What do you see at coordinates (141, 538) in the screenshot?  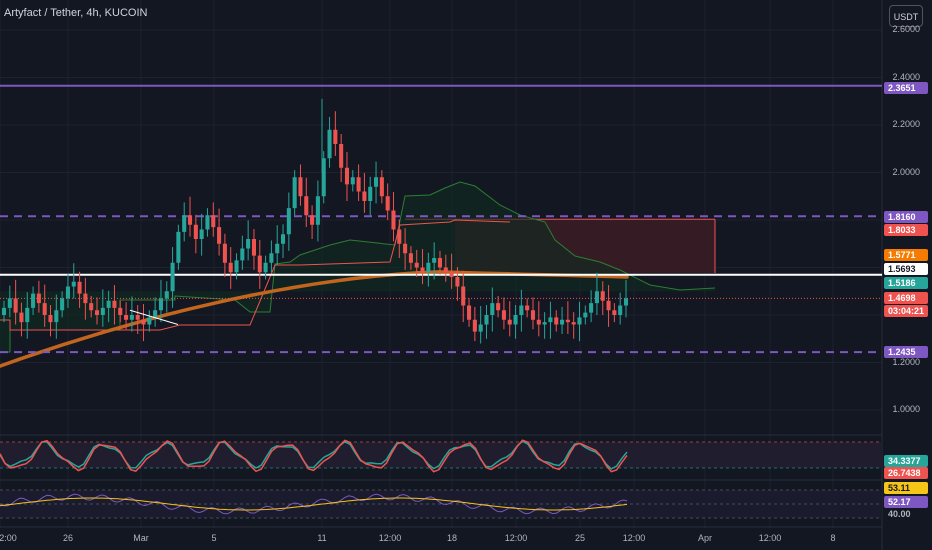 I see `x-axis-tick: Mar` at bounding box center [141, 538].